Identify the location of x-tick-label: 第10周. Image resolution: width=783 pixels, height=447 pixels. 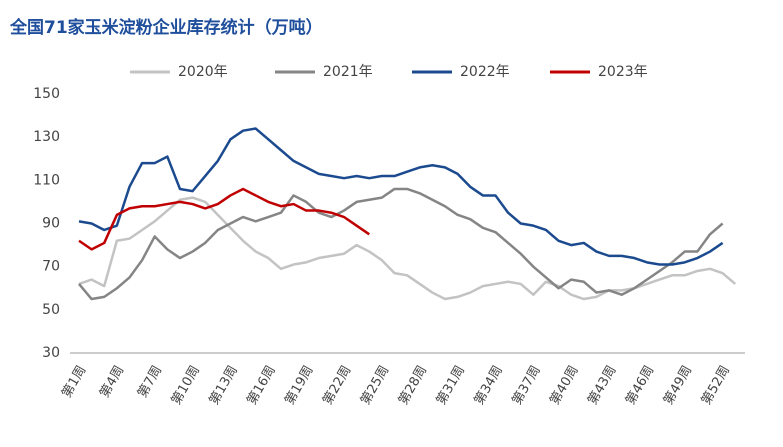
(186, 385).